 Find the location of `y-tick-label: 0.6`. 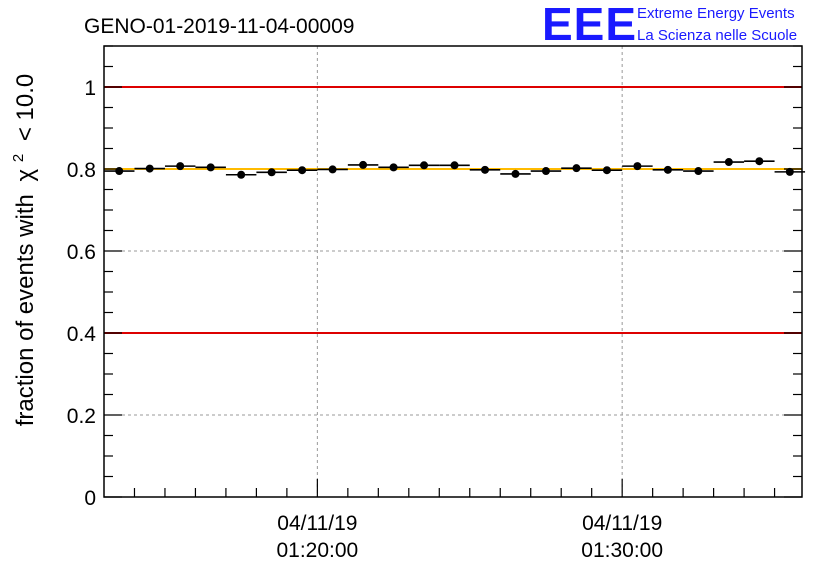

y-tick-label: 0.6 is located at coordinates (81, 252).